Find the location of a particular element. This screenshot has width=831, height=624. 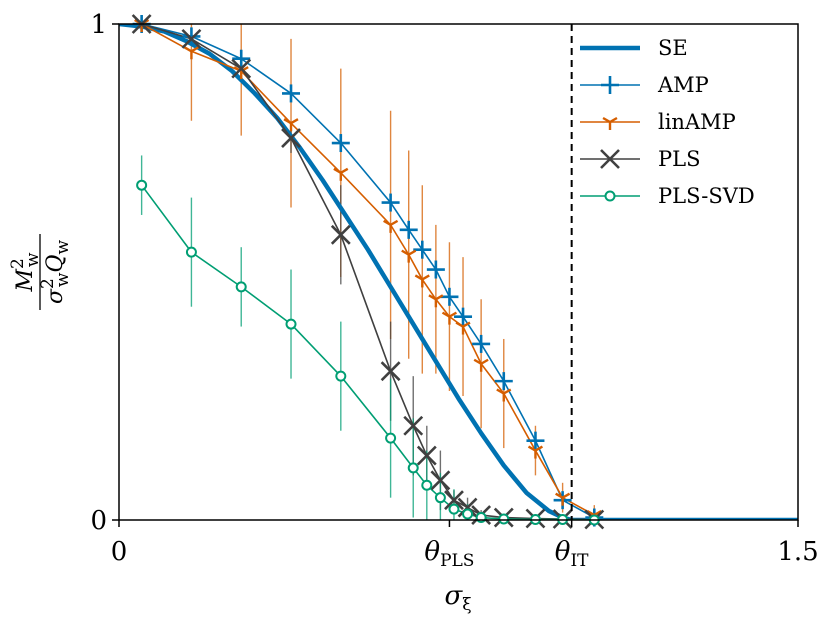

legend-marker-amp is located at coordinates (610, 85).